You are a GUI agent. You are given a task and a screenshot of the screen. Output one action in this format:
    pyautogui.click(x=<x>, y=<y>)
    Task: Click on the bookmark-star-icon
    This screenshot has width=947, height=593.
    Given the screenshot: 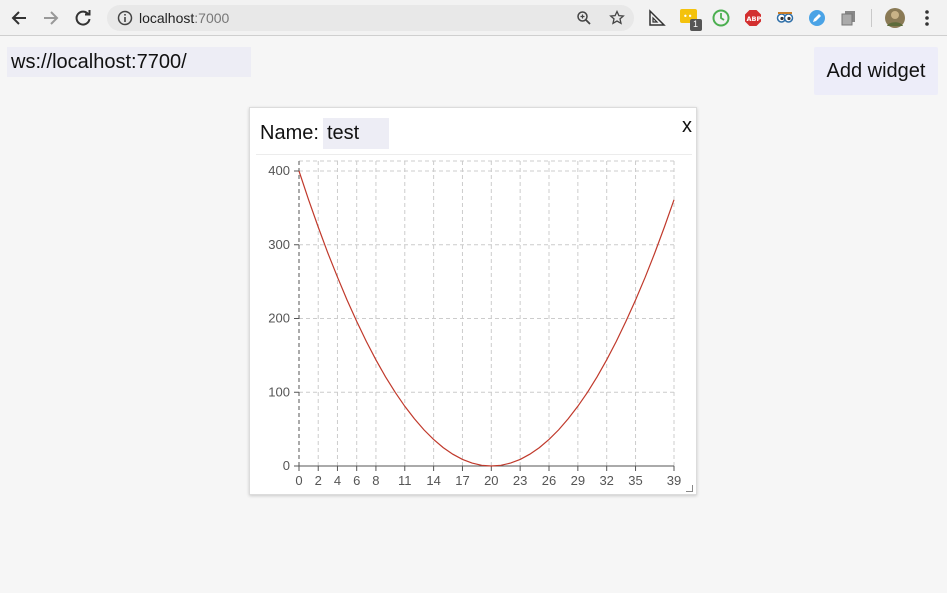 What is the action you would take?
    pyautogui.click(x=617, y=17)
    